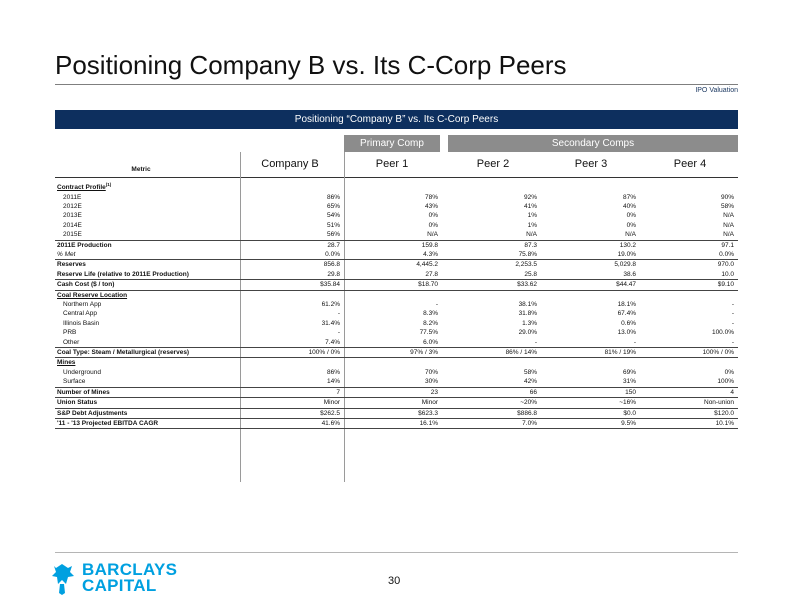 Image resolution: width=792 pixels, height=612 pixels. I want to click on table-row: Mines, so click(396, 363).